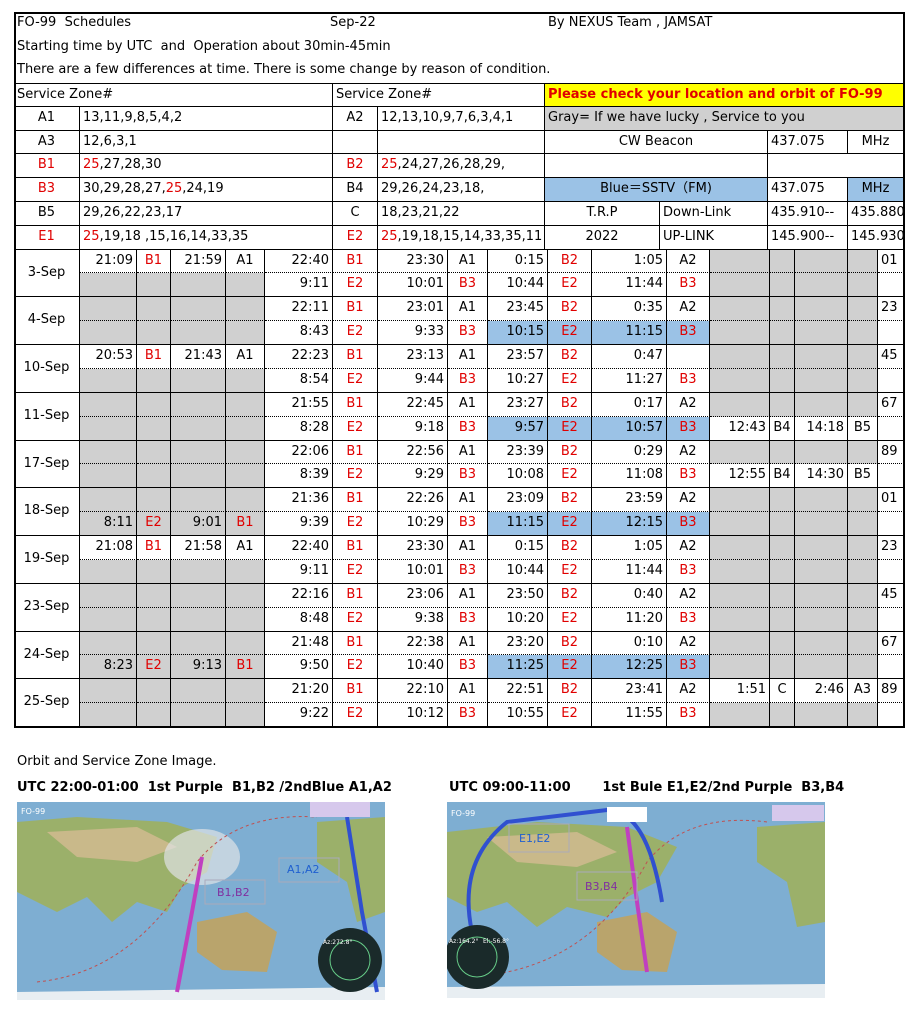  What do you see at coordinates (173, 95) in the screenshot?
I see `zone-heading: Service Zone#` at bounding box center [173, 95].